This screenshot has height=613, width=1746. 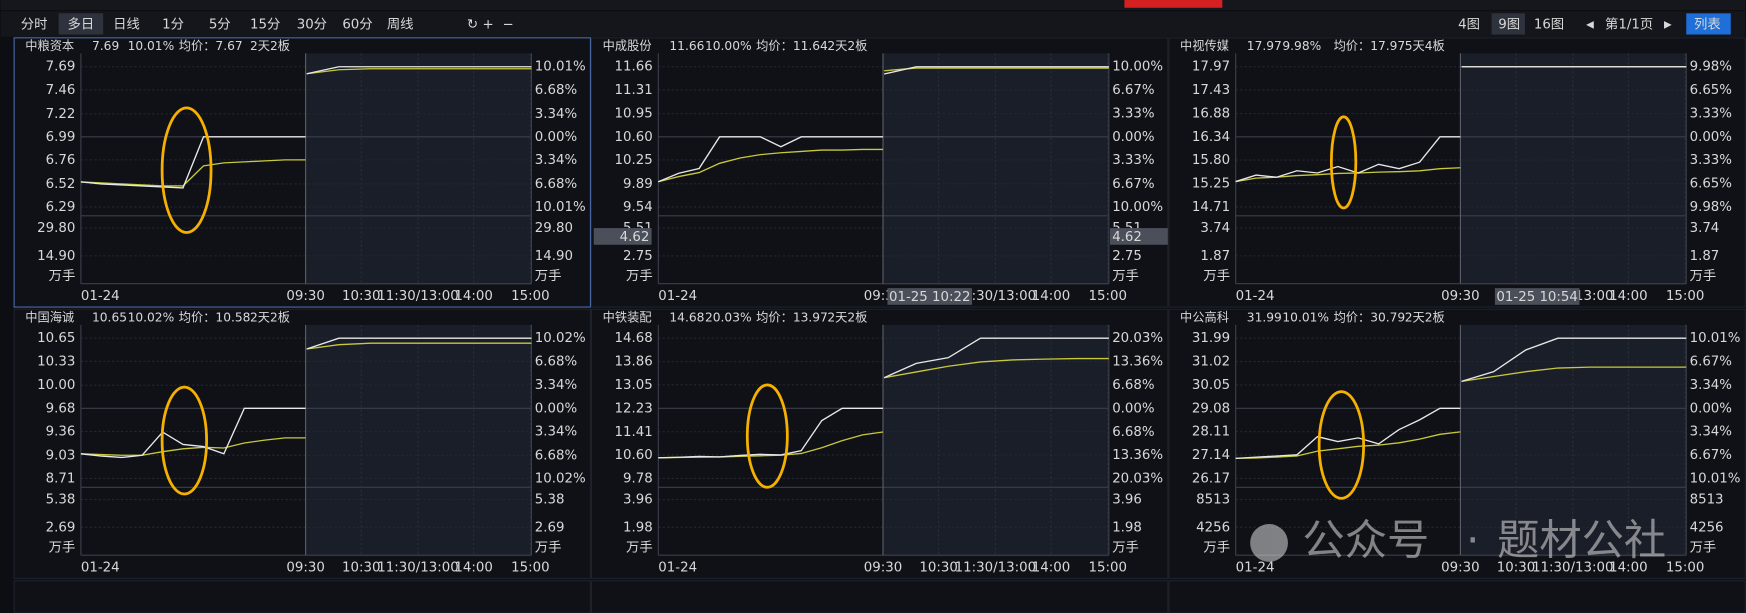 I want to click on refresh-icon: ↻, so click(x=472, y=24).